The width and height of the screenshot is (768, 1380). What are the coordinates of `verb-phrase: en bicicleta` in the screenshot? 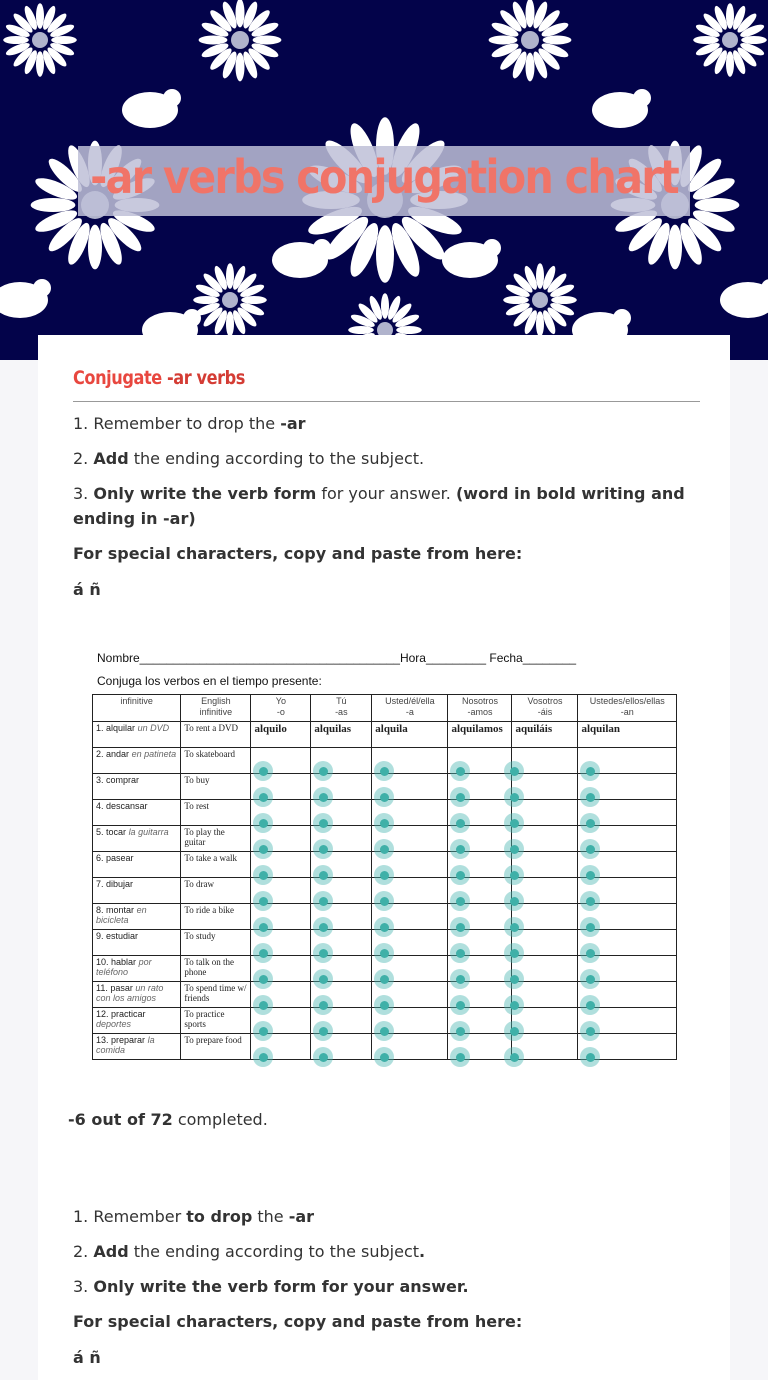 It's located at (121, 915).